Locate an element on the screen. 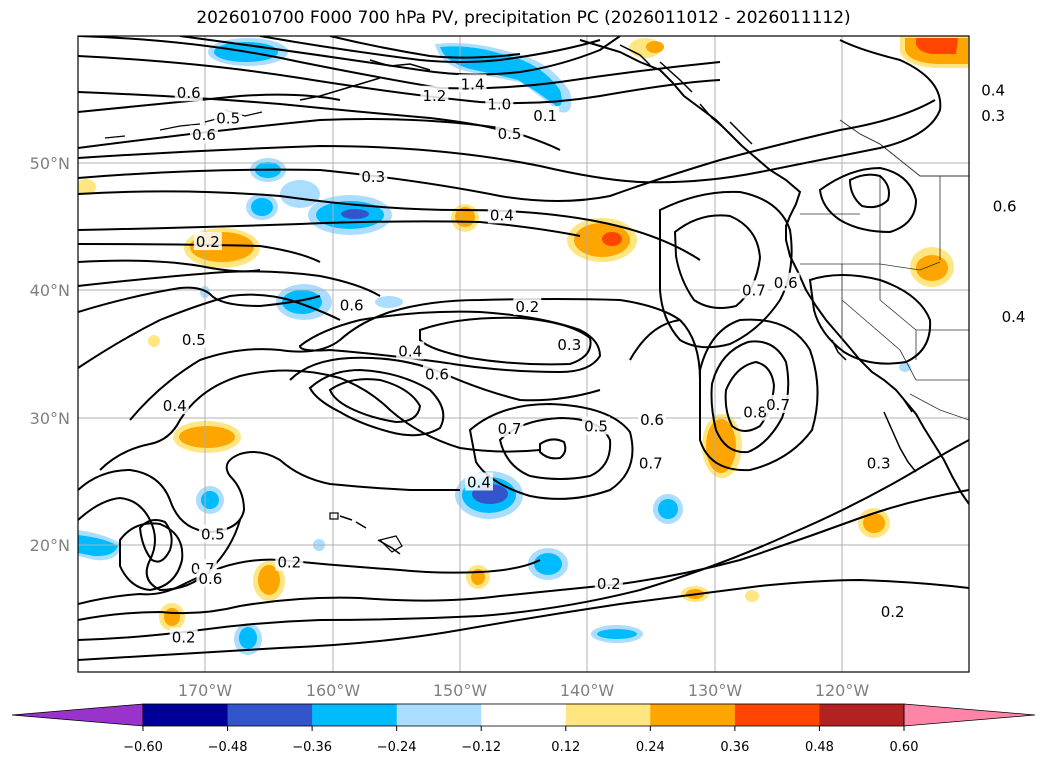  lon-label-170w: 170°W is located at coordinates (205, 690).